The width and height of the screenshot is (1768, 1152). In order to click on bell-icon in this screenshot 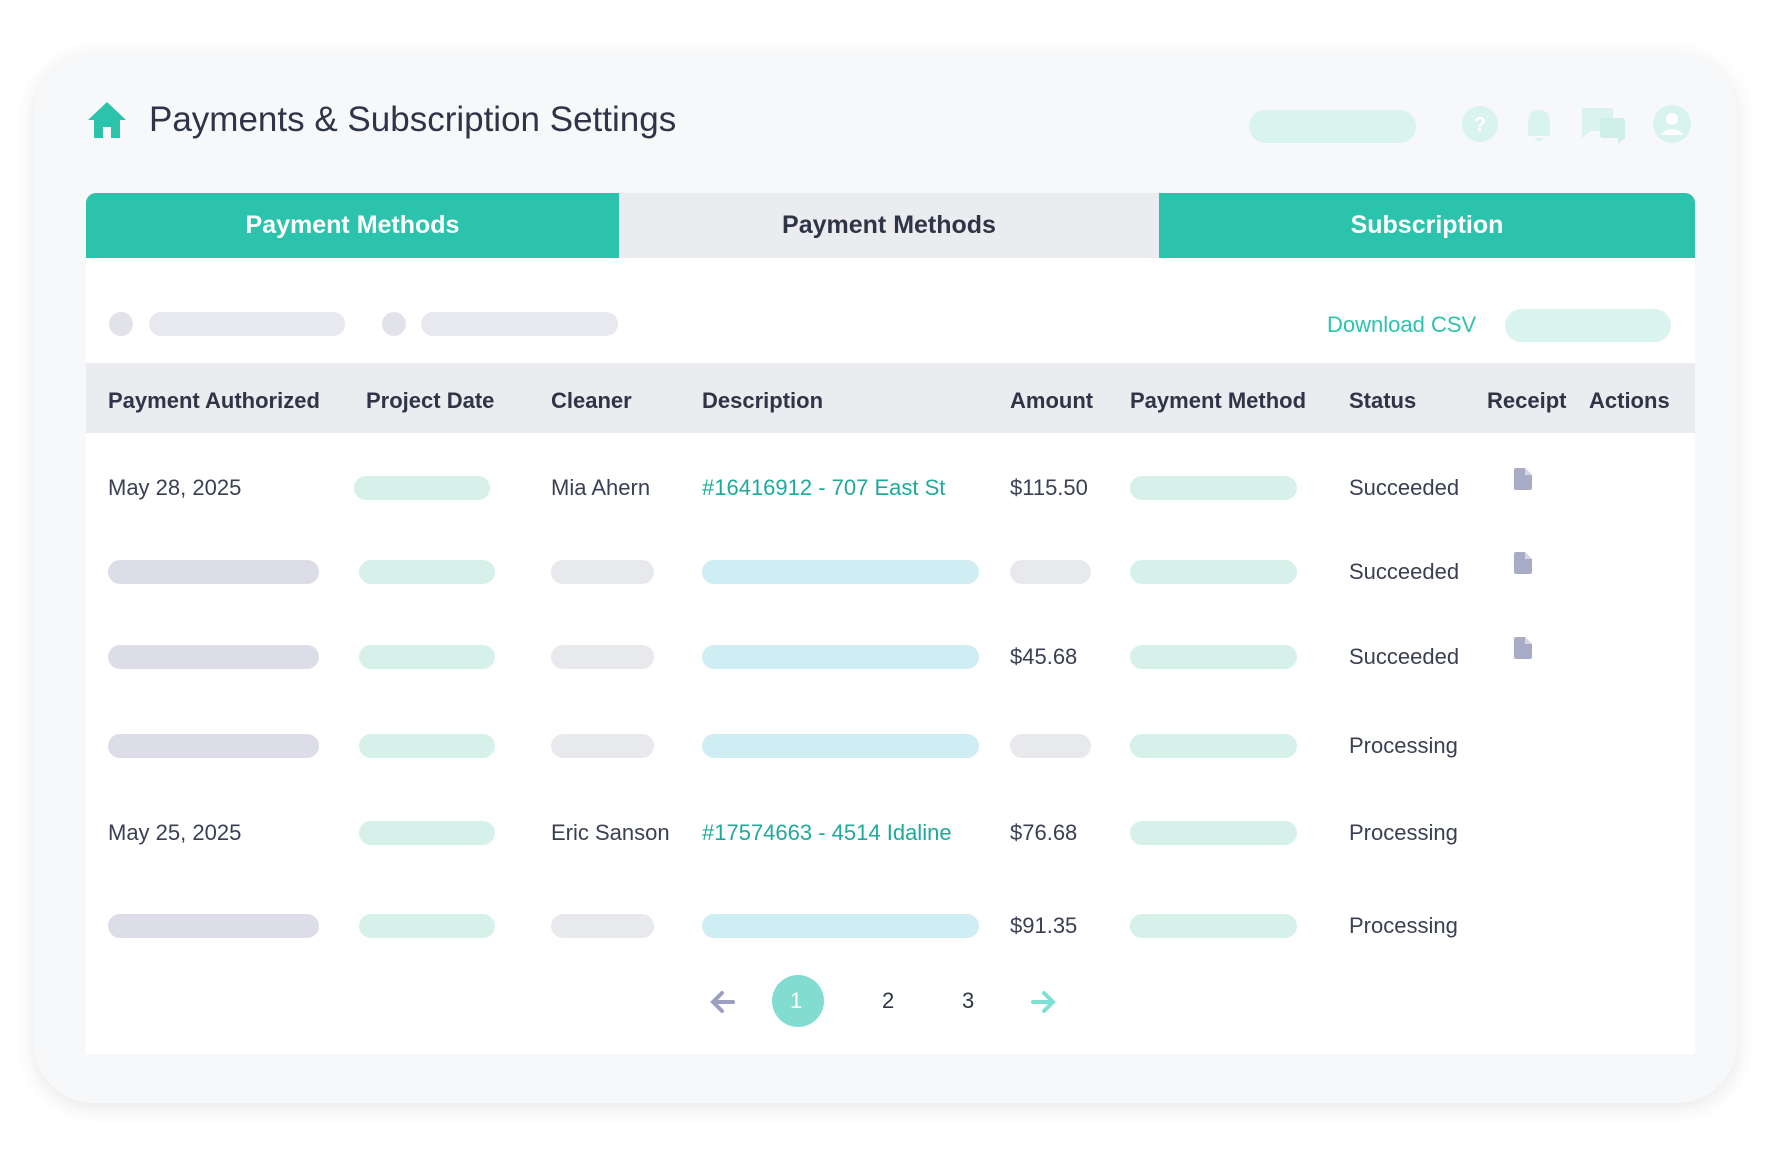, I will do `click(1539, 125)`.